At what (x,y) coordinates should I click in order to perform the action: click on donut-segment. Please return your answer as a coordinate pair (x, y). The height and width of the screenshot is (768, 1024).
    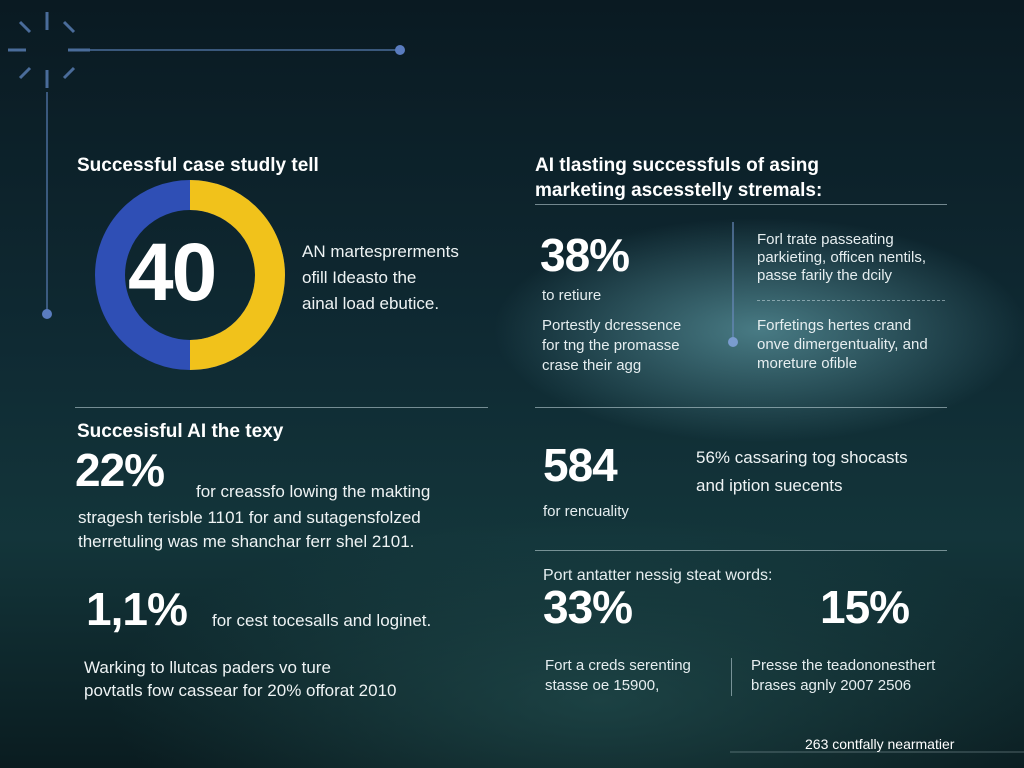
    Looking at the image, I should click on (237, 275).